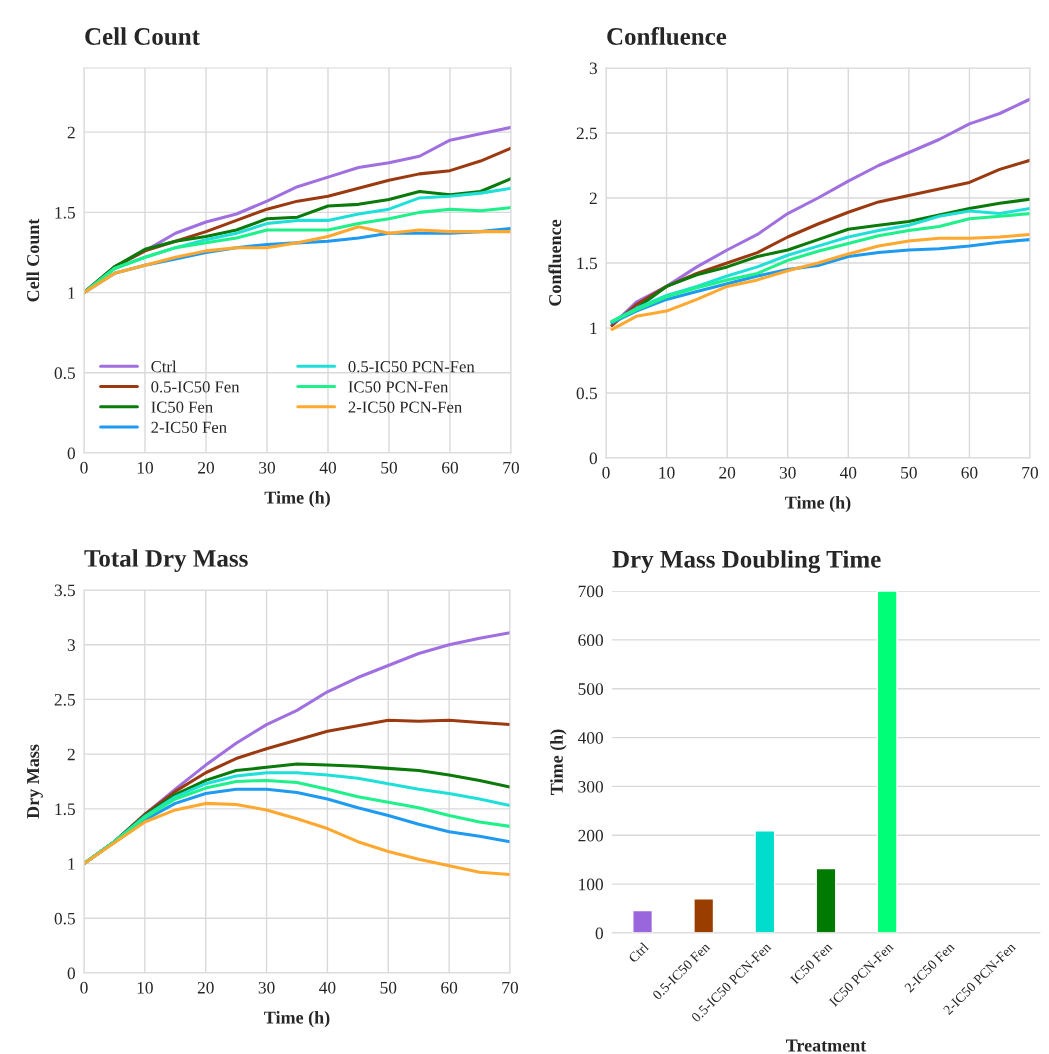 The height and width of the screenshot is (1054, 1049). I want to click on x-tick-label: Ctrl, so click(638, 952).